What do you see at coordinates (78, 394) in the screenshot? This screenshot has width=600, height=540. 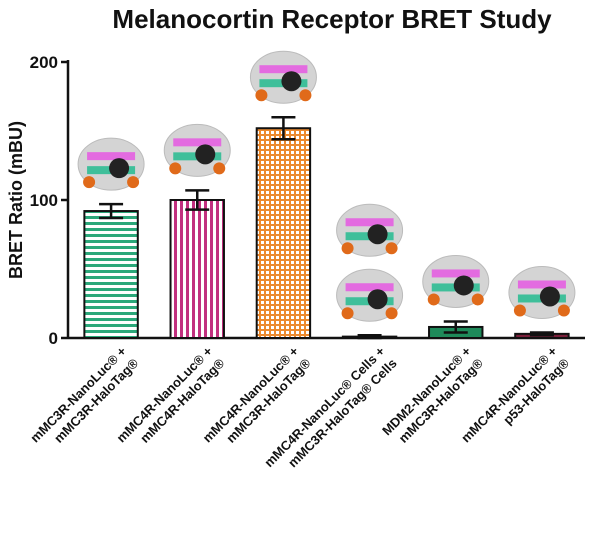 I see `x-tick-label: mMC3R-NanoLuc® +` at bounding box center [78, 394].